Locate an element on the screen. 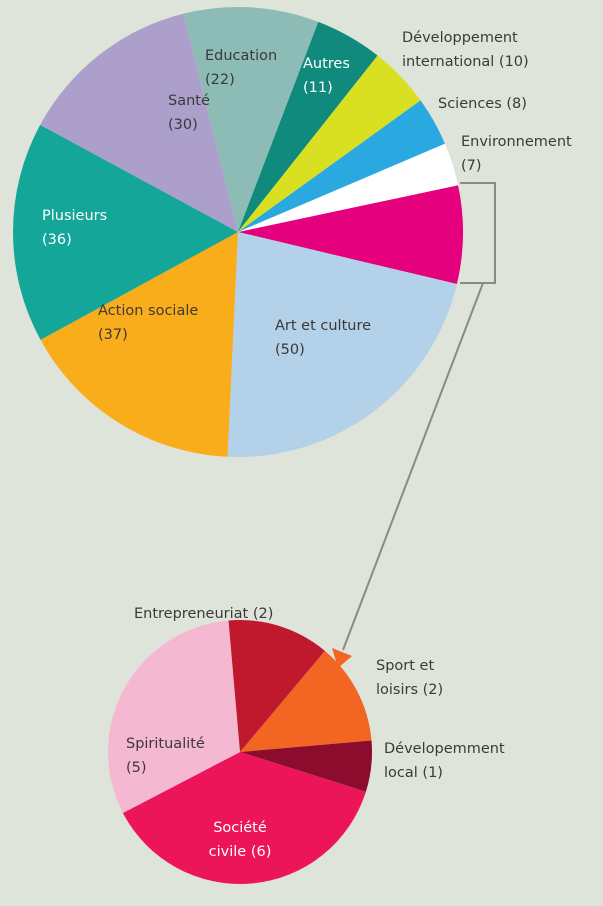  slice-label: Société civile (6) is located at coordinates (240, 840).